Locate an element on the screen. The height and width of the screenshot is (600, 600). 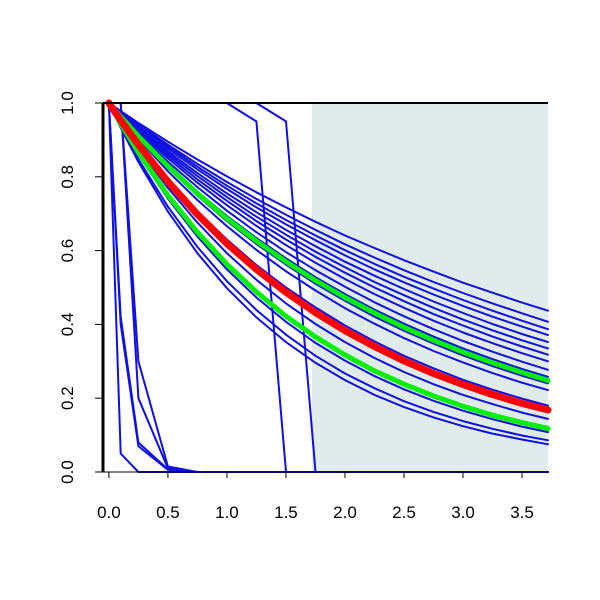
x-tick-label: 0.0 is located at coordinates (109, 512).